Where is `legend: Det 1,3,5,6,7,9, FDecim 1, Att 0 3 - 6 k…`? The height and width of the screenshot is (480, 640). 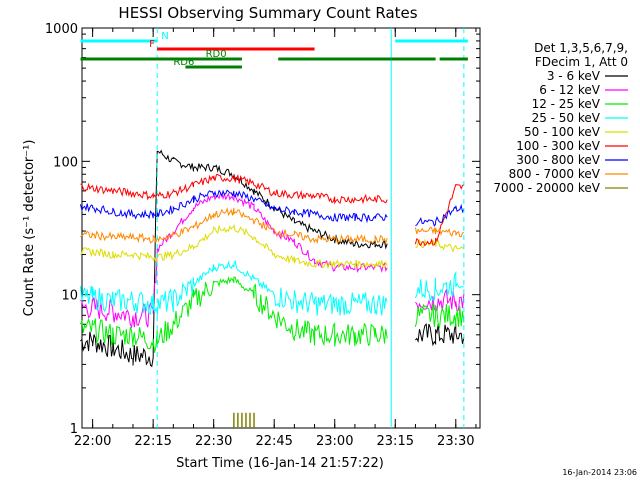 legend: Det 1,3,5,6,7,9, FDecim 1, Att 0 3 - 6 k… is located at coordinates (560, 118).